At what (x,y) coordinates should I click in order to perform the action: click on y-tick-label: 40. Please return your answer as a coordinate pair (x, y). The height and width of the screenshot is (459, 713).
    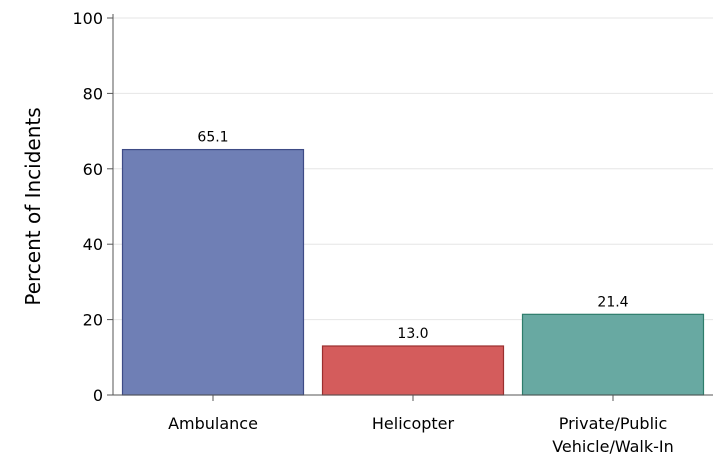
    Looking at the image, I should click on (93, 244).